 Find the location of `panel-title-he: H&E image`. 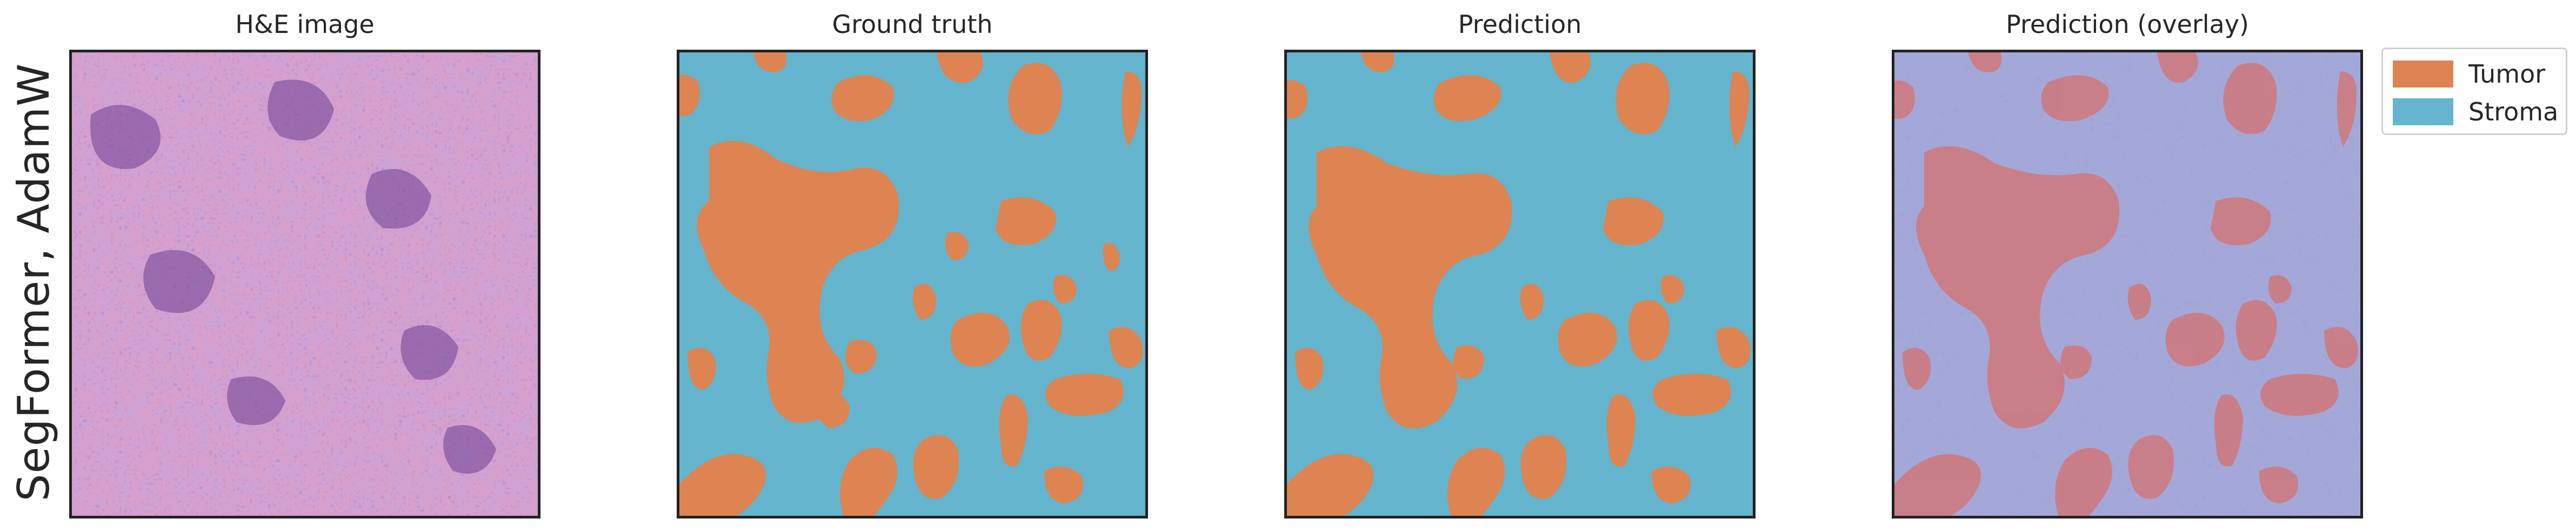

panel-title-he: H&E image is located at coordinates (305, 24).